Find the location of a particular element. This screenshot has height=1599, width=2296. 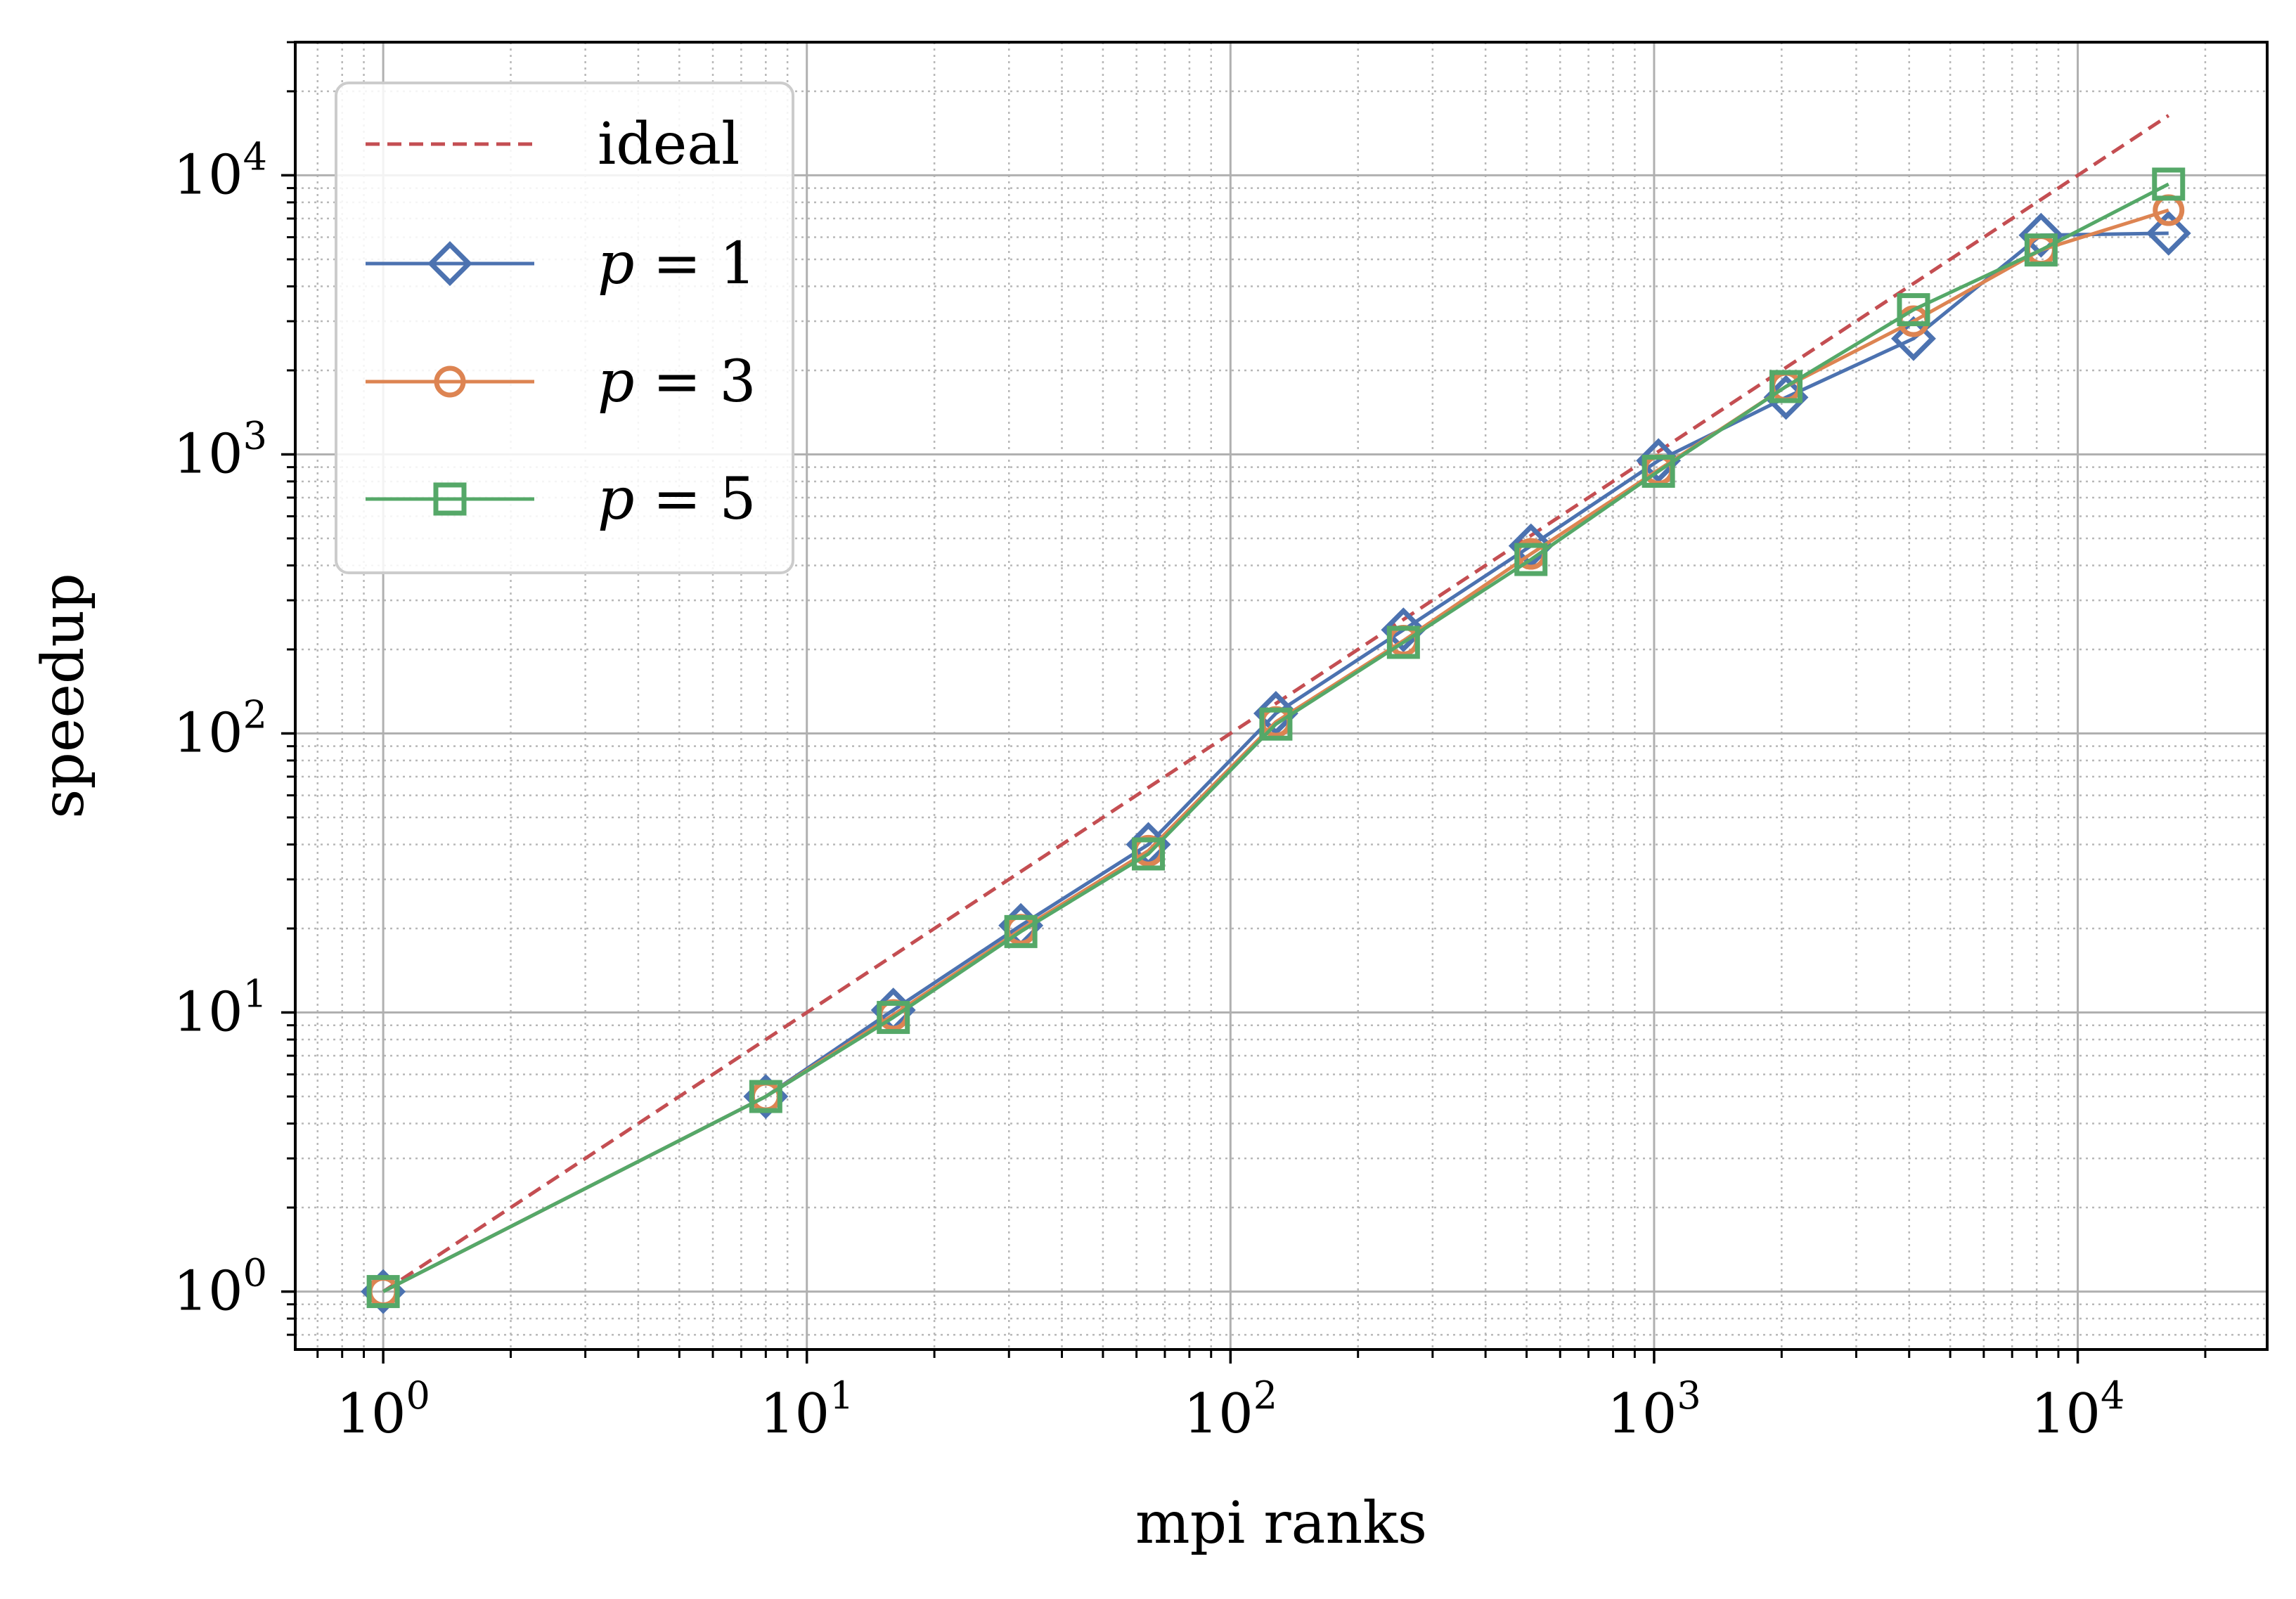

x-tick-label: 10¹ is located at coordinates (807, 1409).